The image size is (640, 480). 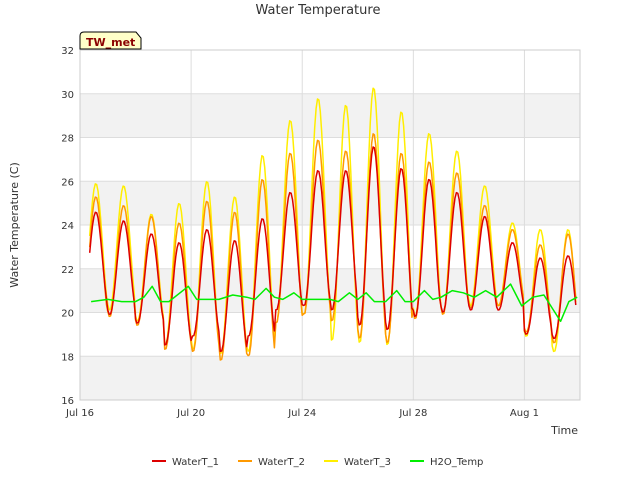 I want to click on legend-label: WaterT_2, so click(x=281, y=462).